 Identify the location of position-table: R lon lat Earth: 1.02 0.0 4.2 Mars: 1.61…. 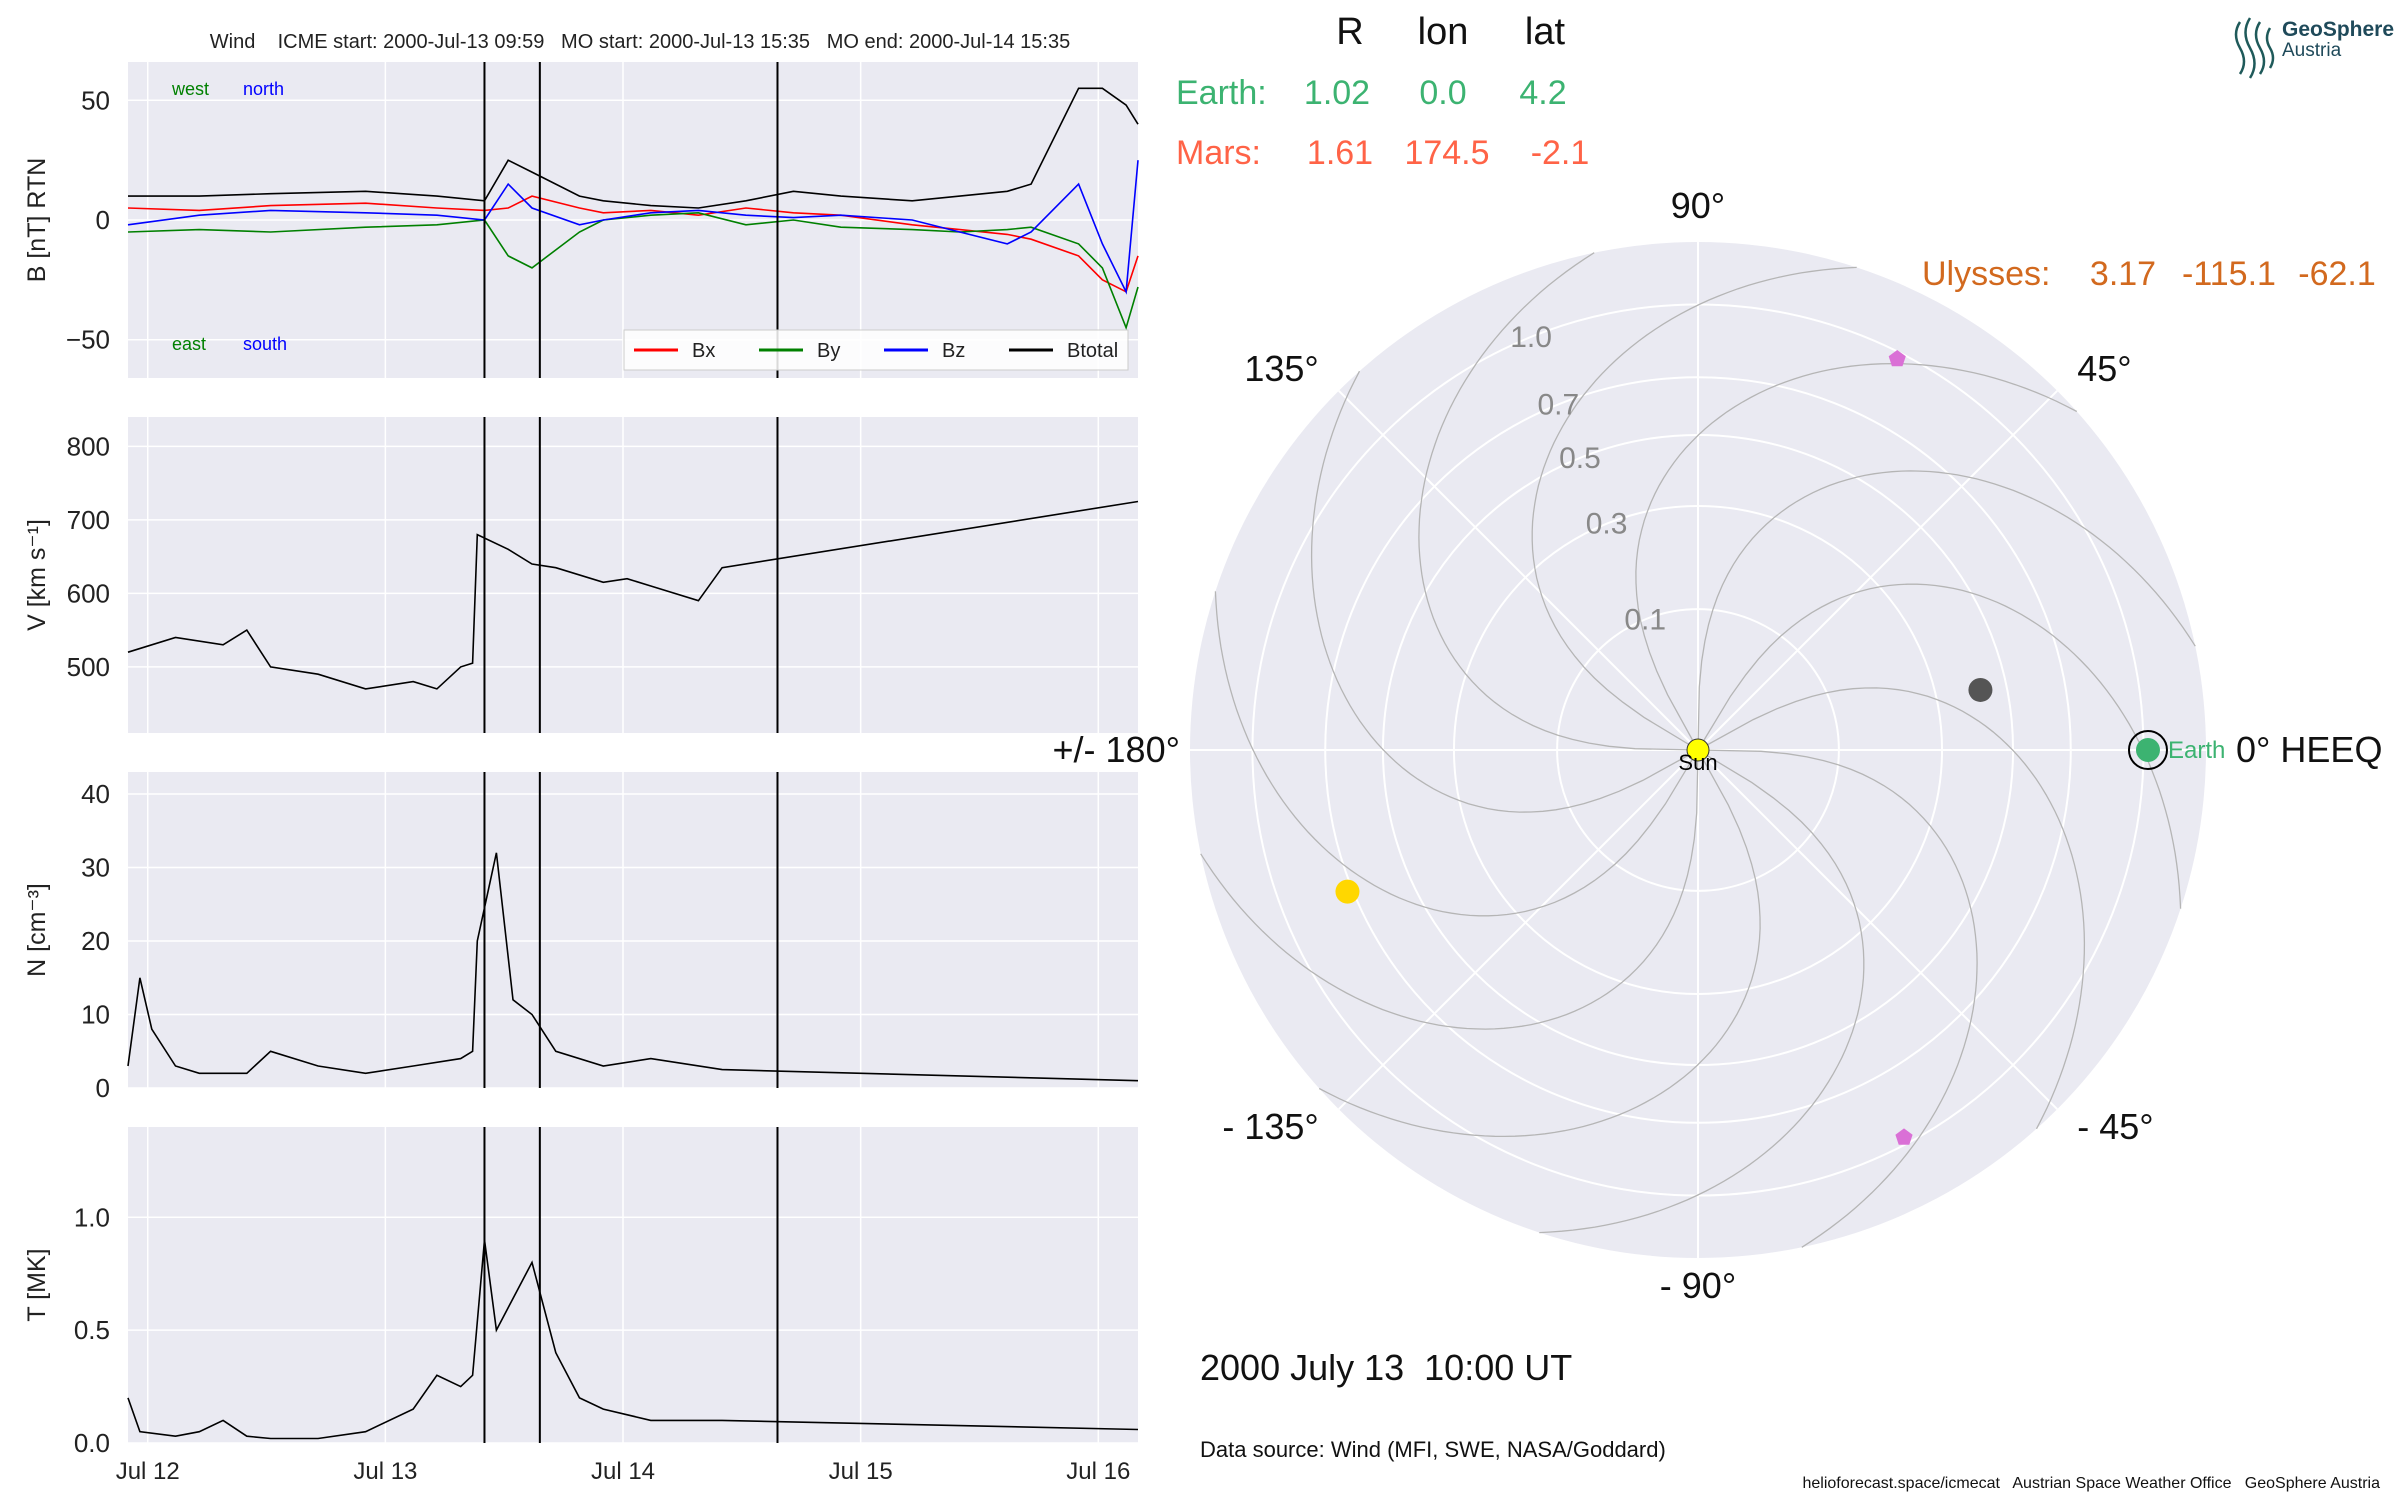
(1776, 152).